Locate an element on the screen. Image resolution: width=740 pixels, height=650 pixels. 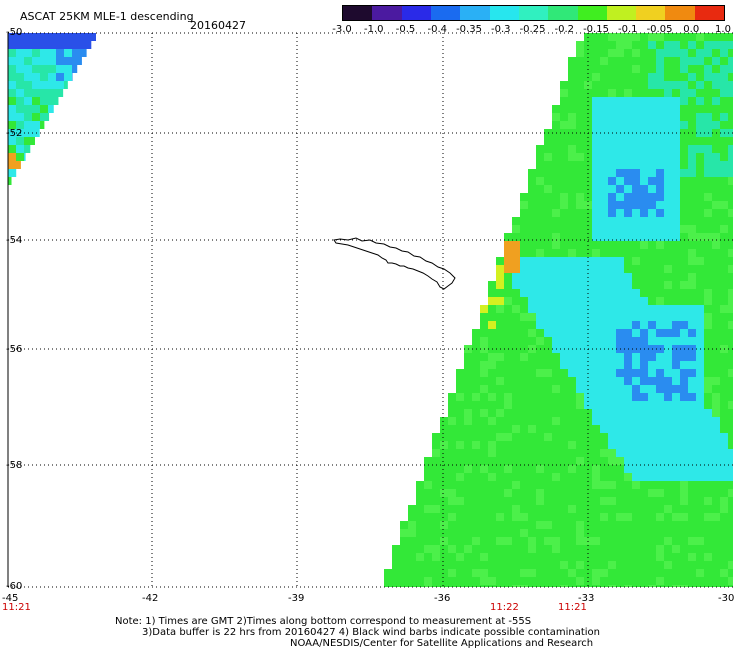
product-title: ASCAT 25KM MLE-1 descending is located at coordinates (107, 16).